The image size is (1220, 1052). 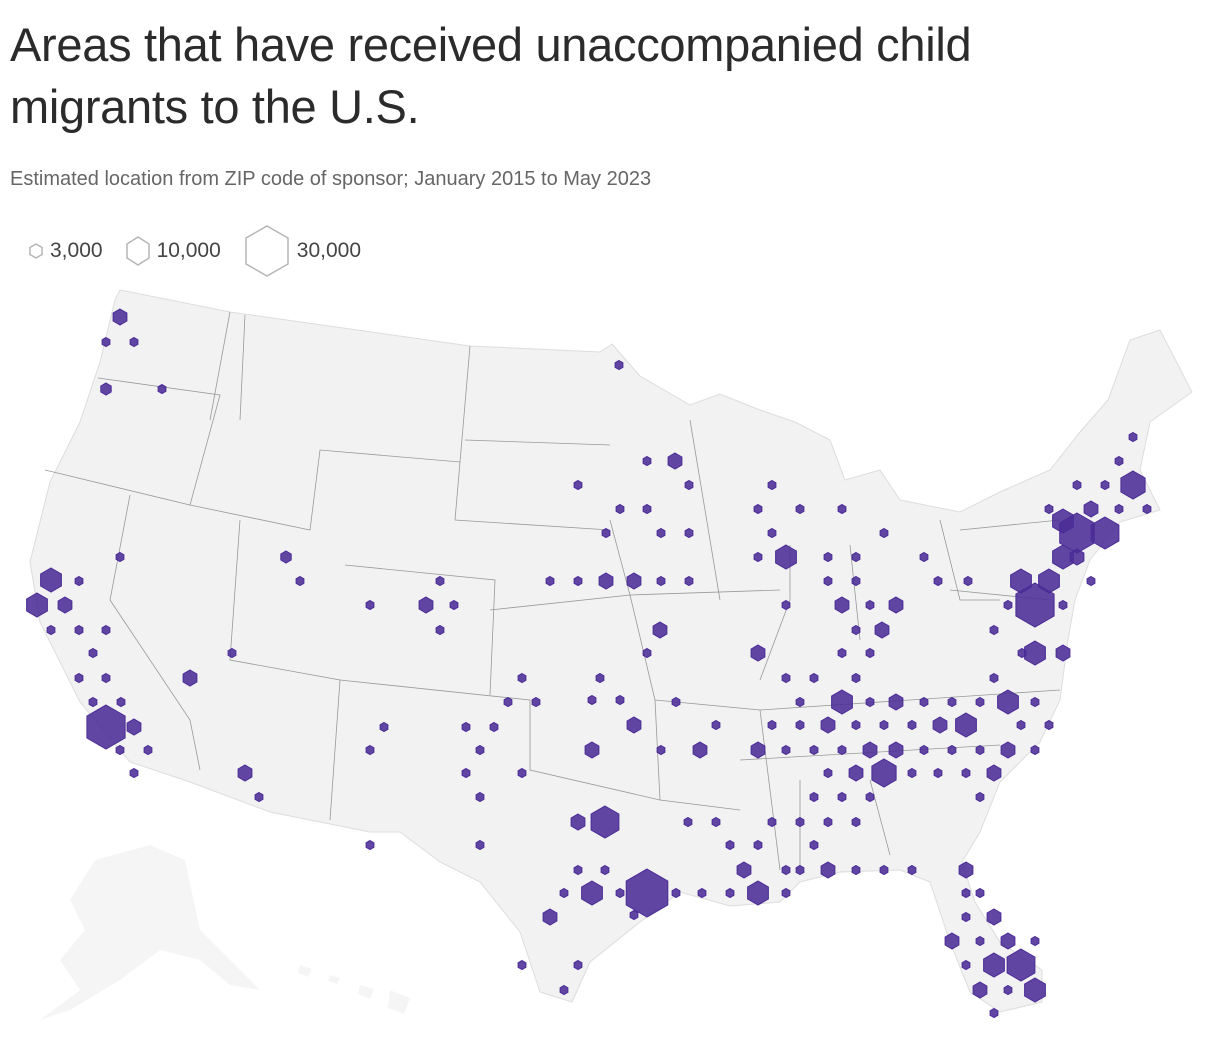 I want to click on hexagon-large-icon, so click(x=267, y=251).